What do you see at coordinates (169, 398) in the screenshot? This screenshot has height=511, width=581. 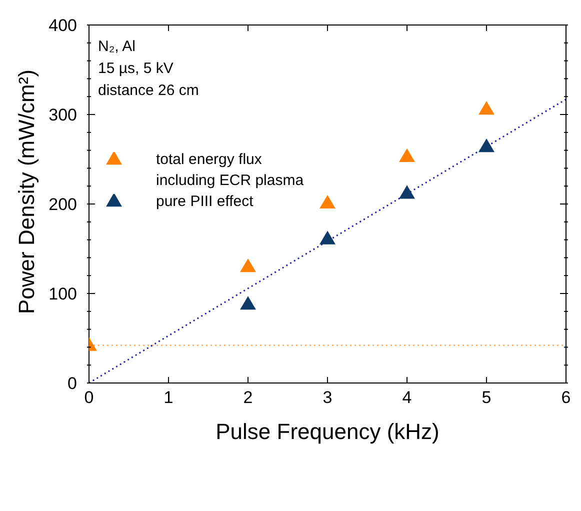 I see `x-tick-label: 1` at bounding box center [169, 398].